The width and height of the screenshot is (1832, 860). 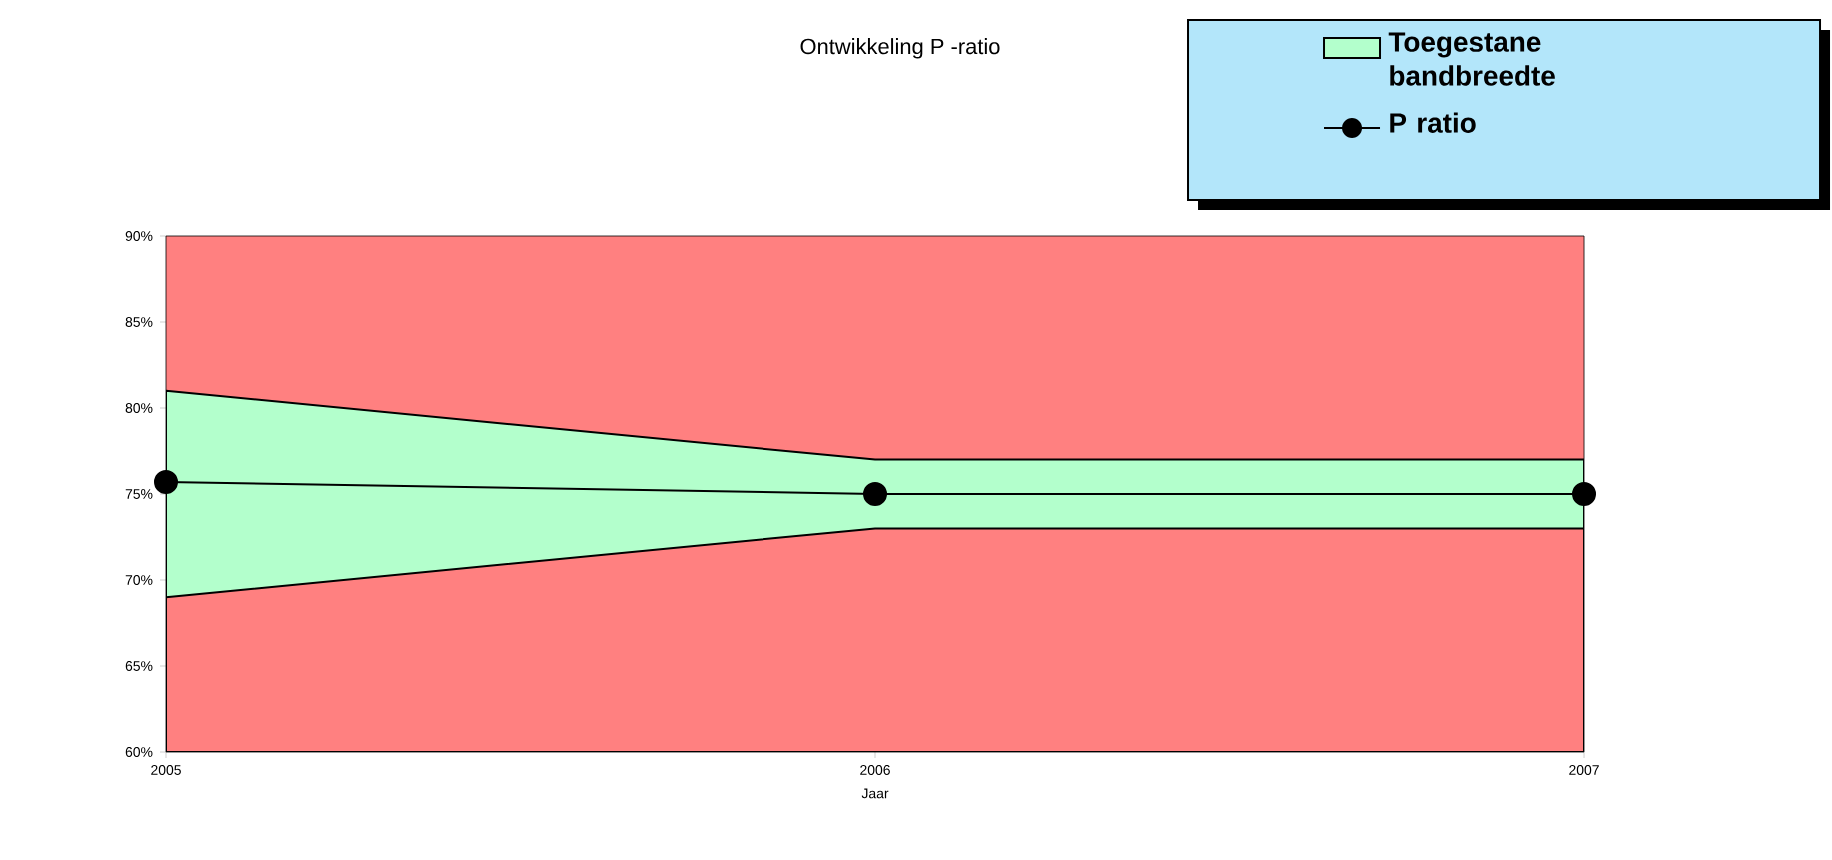 What do you see at coordinates (1433, 122) in the screenshot?
I see `legend-label: P ratio` at bounding box center [1433, 122].